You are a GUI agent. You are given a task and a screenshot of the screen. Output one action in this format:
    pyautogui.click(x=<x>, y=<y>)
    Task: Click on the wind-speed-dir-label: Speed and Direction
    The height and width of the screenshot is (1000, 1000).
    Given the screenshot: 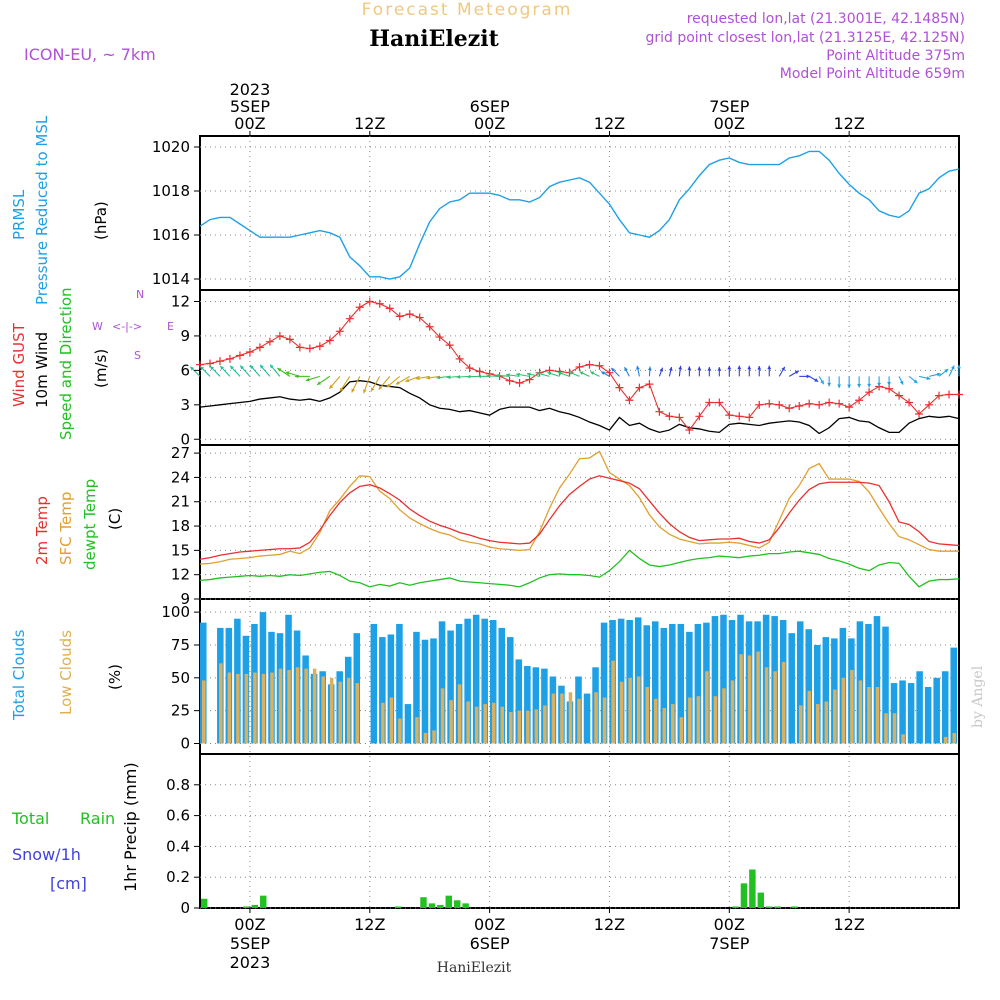 What is the action you would take?
    pyautogui.click(x=66, y=363)
    